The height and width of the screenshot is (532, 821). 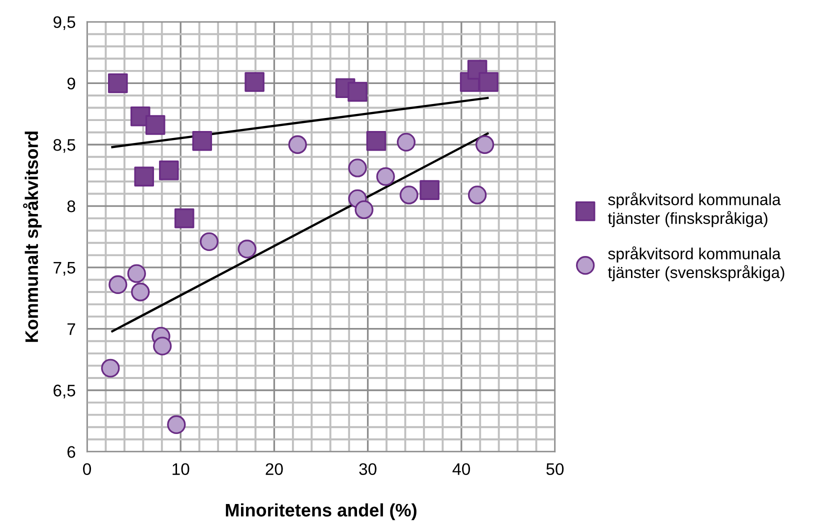 I want to click on y-tick-label: 8,5, so click(x=64, y=146).